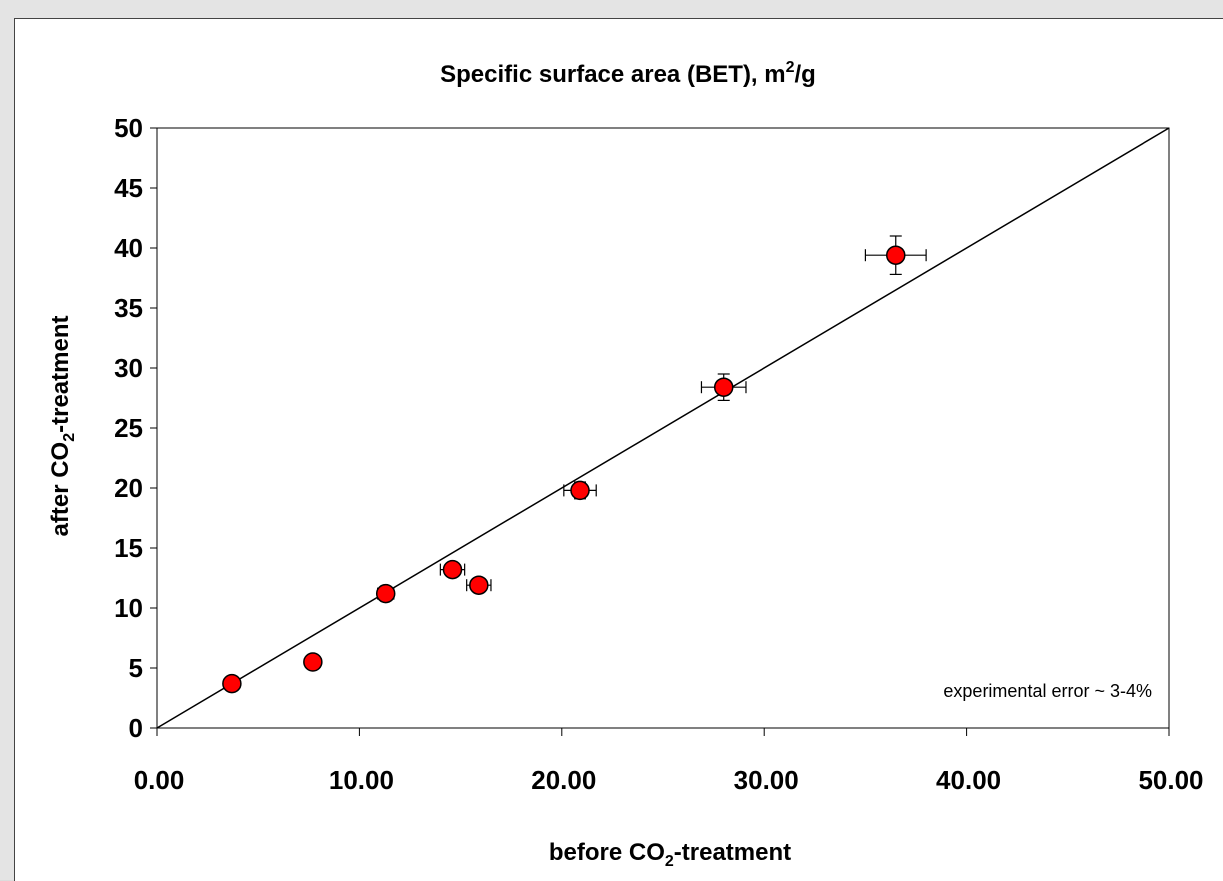  Describe the element at coordinates (128, 308) in the screenshot. I see `y-tick-label: 35` at that location.